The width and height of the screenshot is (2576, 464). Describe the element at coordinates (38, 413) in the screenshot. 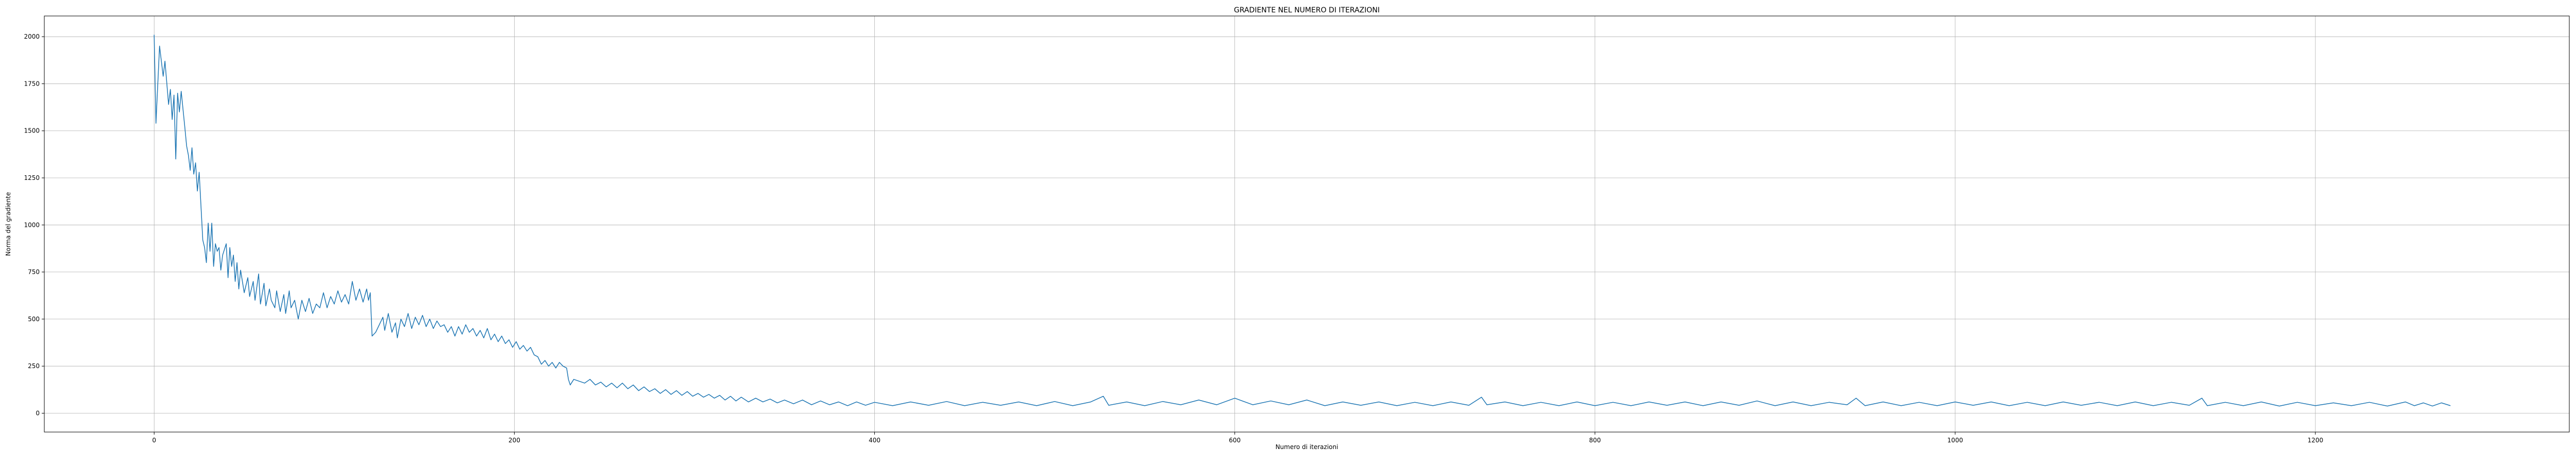

I see `y-tick-label-0: 0` at that location.